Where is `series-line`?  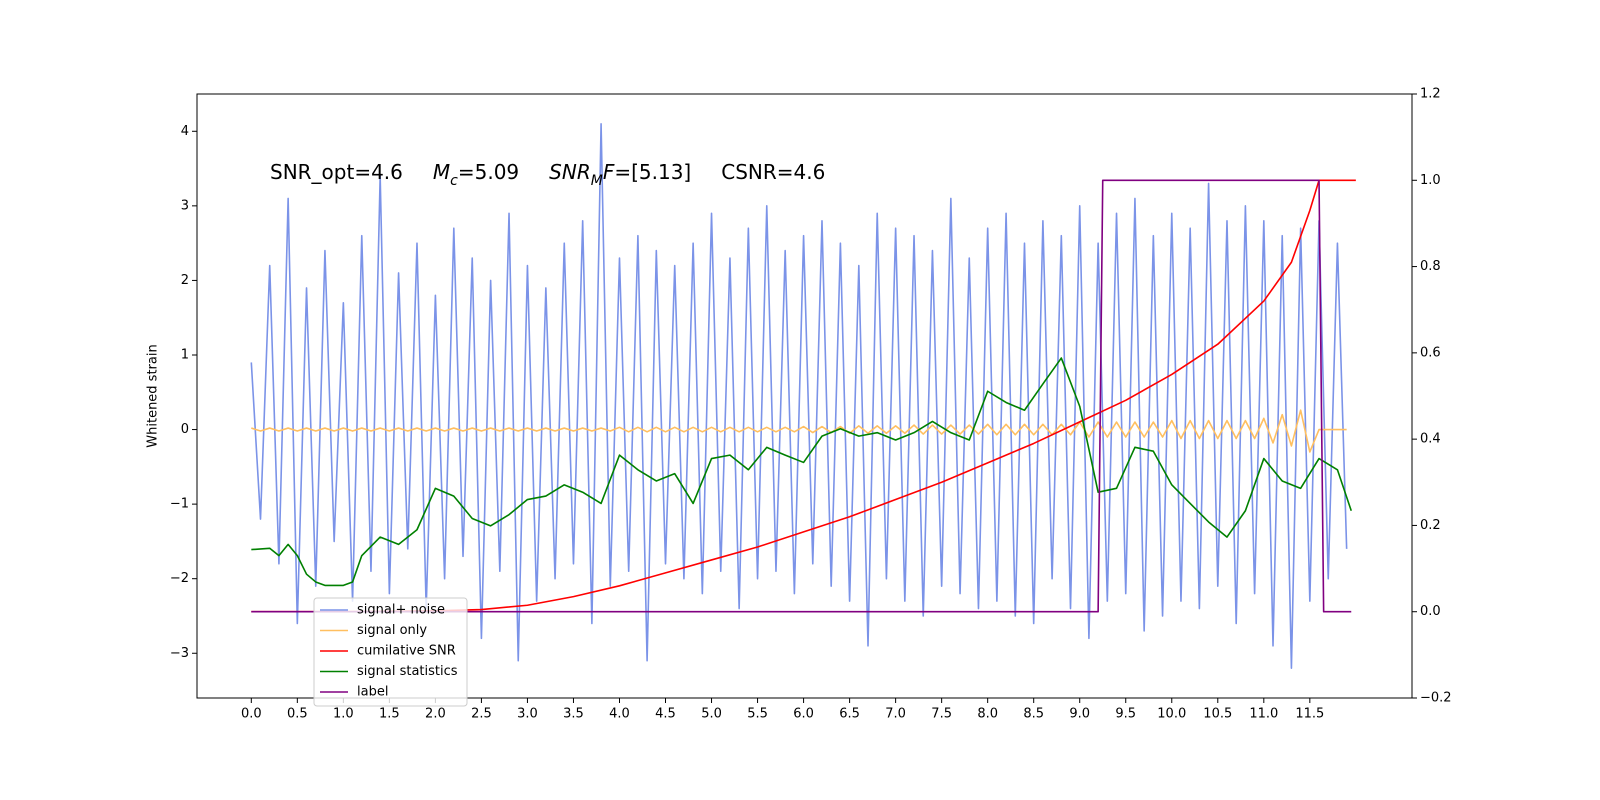
series-line is located at coordinates (799, 431).